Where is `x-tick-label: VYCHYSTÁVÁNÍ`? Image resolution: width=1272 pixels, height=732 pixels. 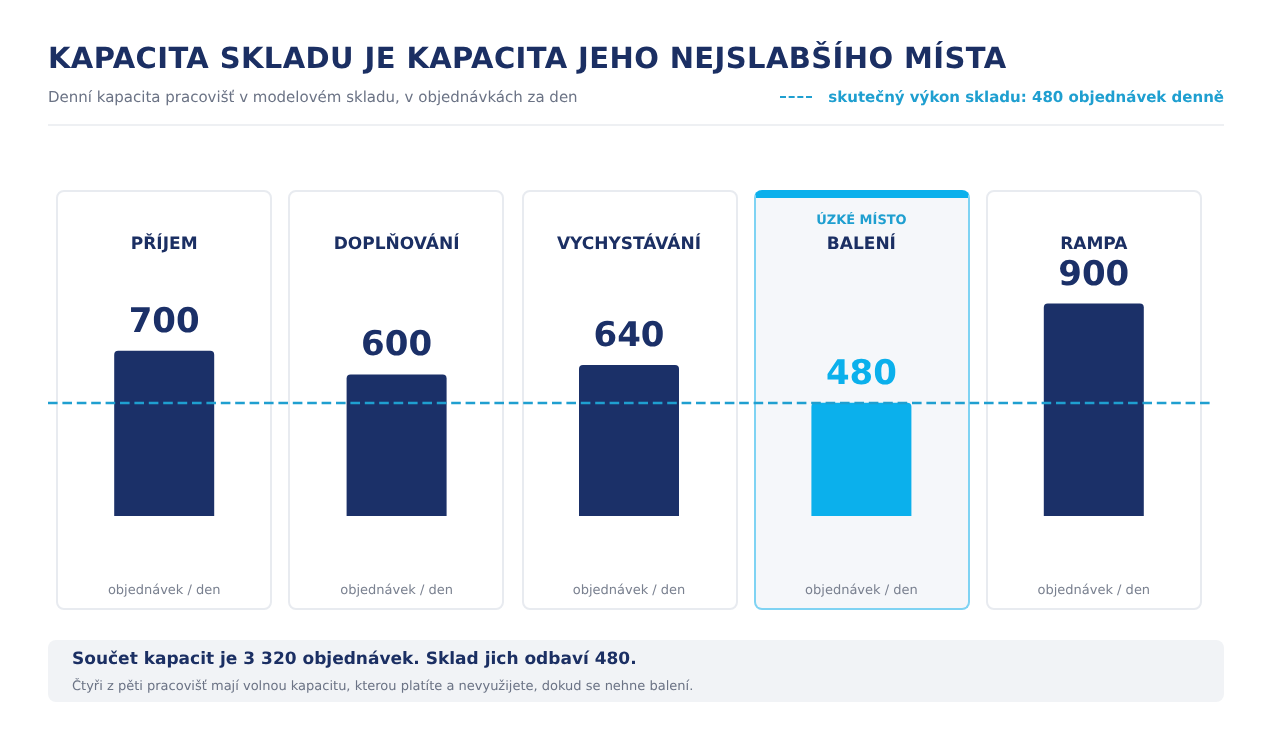 x-tick-label: VYCHYSTÁVÁNÍ is located at coordinates (629, 244).